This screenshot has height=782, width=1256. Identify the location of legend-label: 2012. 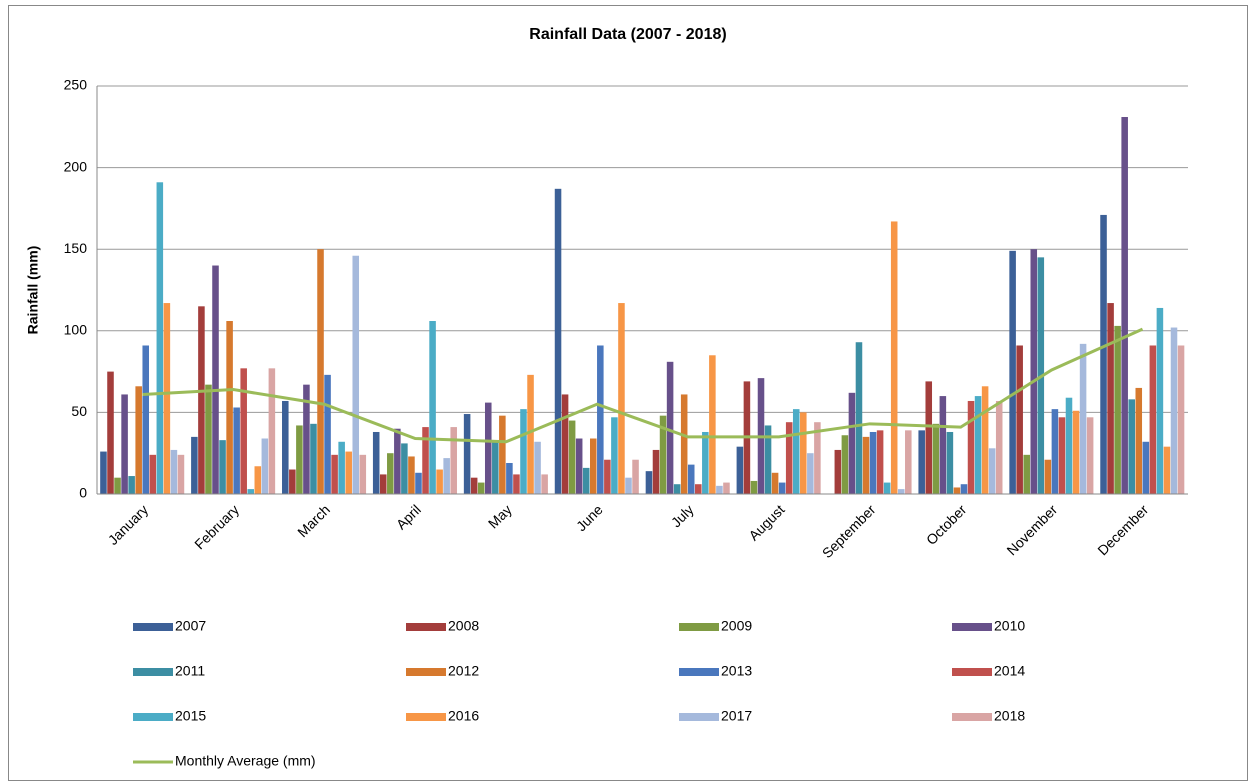
(463, 671).